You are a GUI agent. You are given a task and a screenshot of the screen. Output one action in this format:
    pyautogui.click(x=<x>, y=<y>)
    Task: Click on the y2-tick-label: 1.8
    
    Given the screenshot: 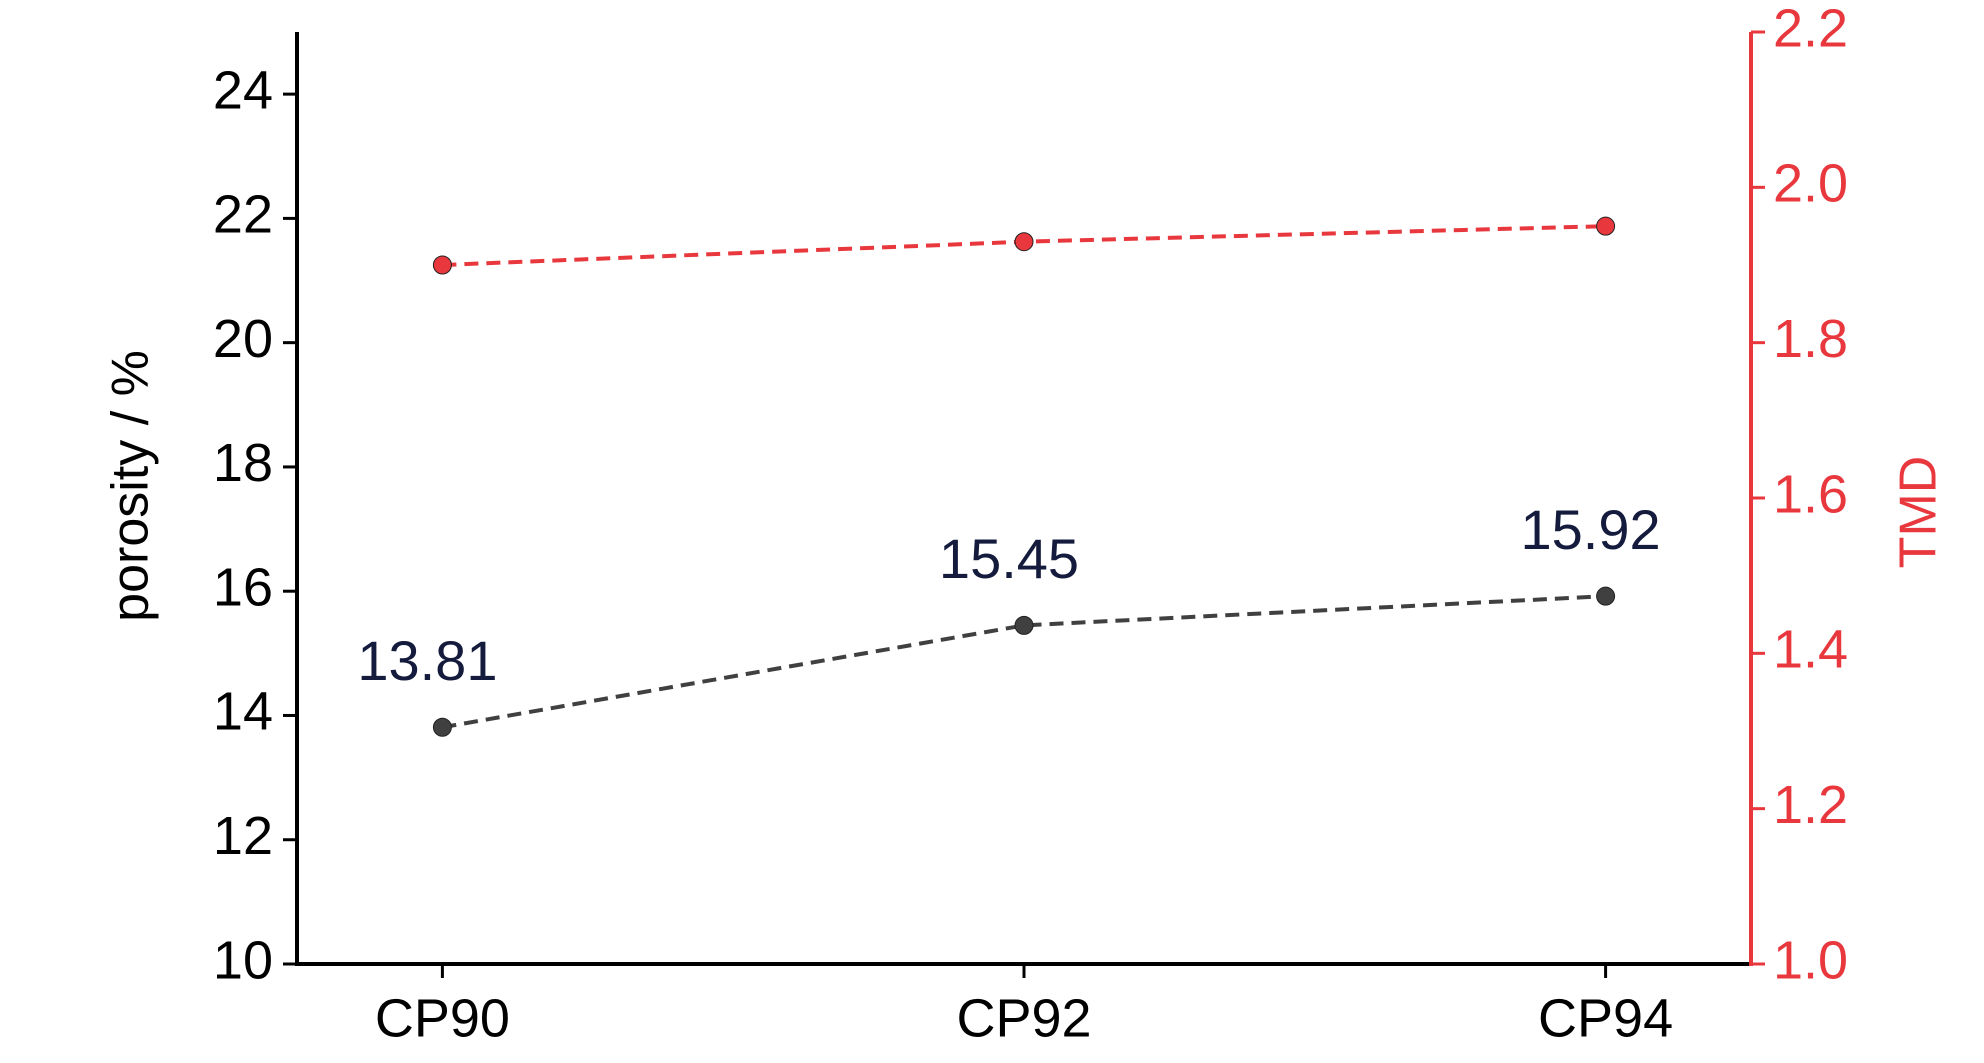 What is the action you would take?
    pyautogui.click(x=1810, y=339)
    